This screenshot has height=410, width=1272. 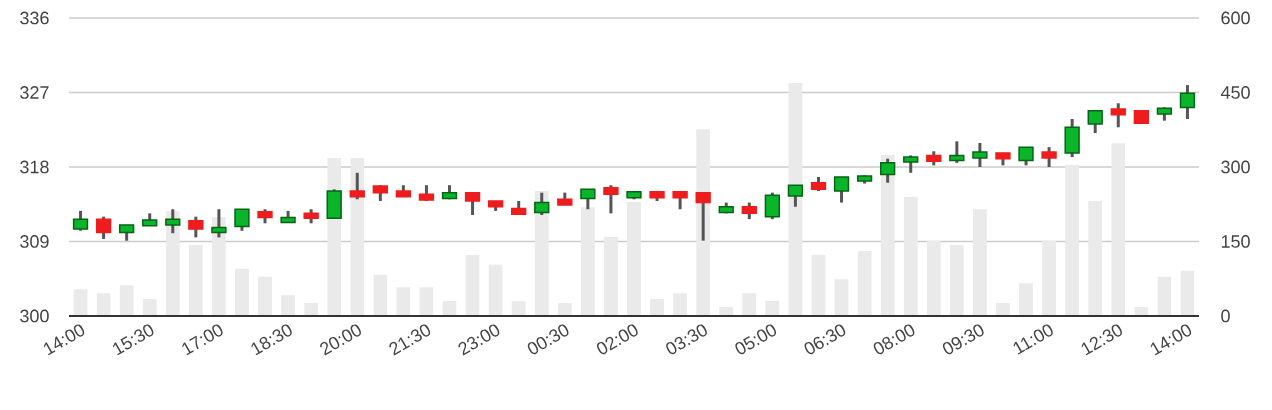 What do you see at coordinates (34, 316) in the screenshot?
I see `y-tick-label: 300` at bounding box center [34, 316].